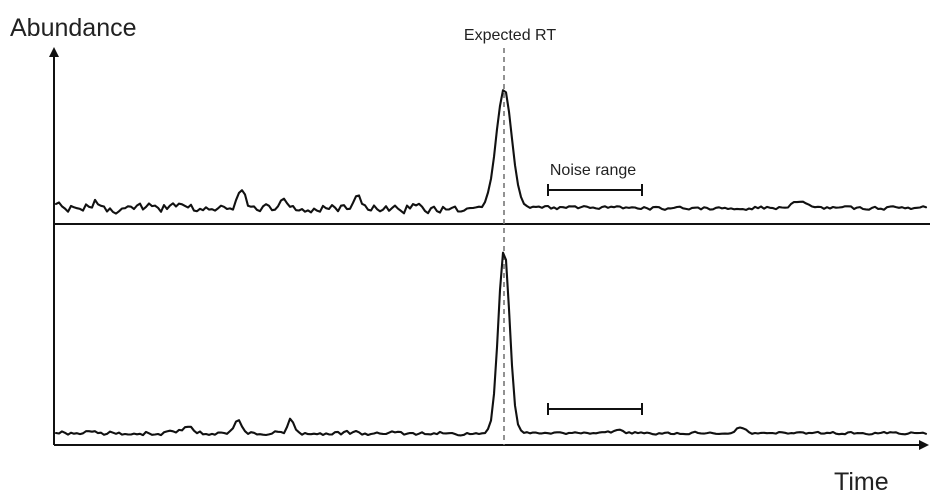 The height and width of the screenshot is (490, 930). What do you see at coordinates (595, 190) in the screenshot?
I see `noise-range-bracket-top` at bounding box center [595, 190].